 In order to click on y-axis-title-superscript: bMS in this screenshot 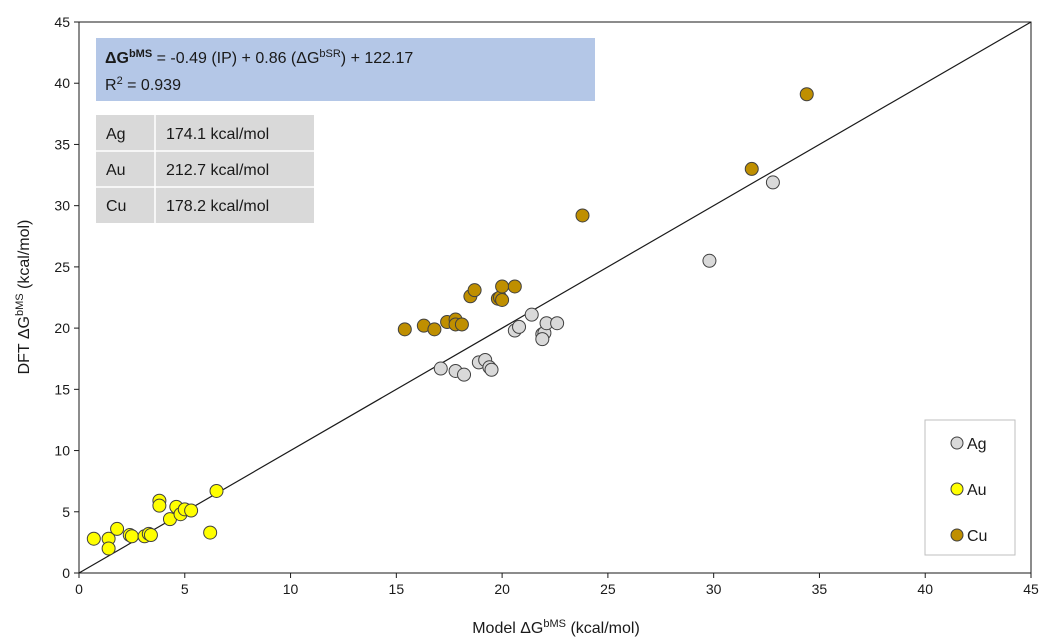, I will do `click(20, 304)`.